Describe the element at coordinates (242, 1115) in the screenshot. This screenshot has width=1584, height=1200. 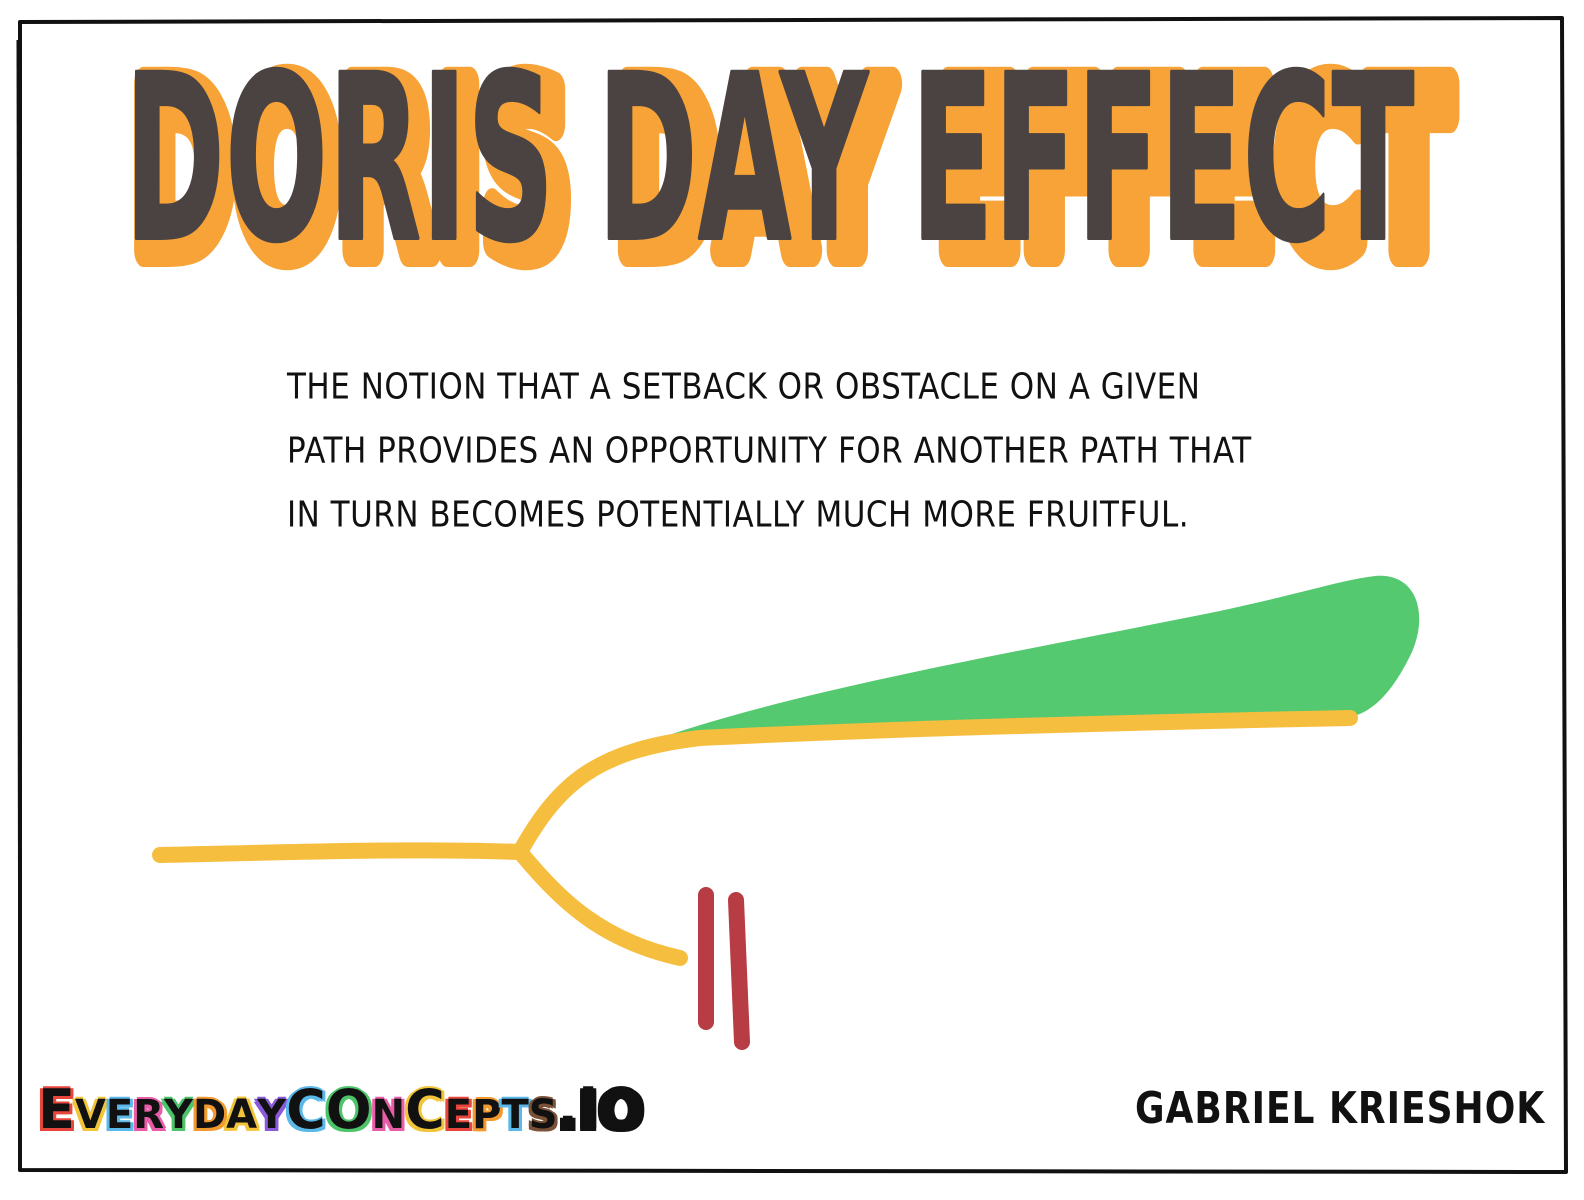
I see `brand-letter: A` at that location.